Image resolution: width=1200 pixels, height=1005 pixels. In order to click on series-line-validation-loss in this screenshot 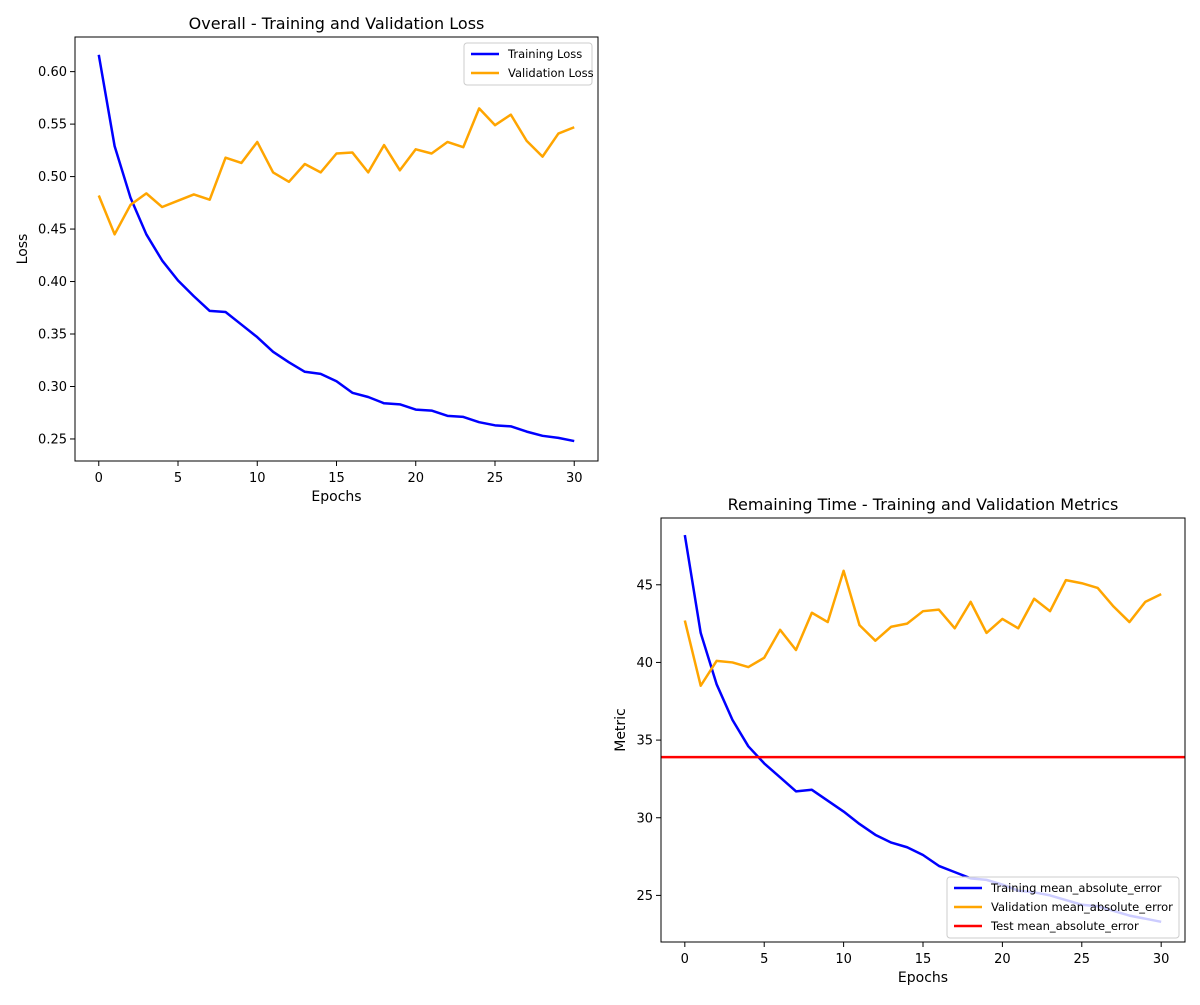, I will do `click(336, 171)`.